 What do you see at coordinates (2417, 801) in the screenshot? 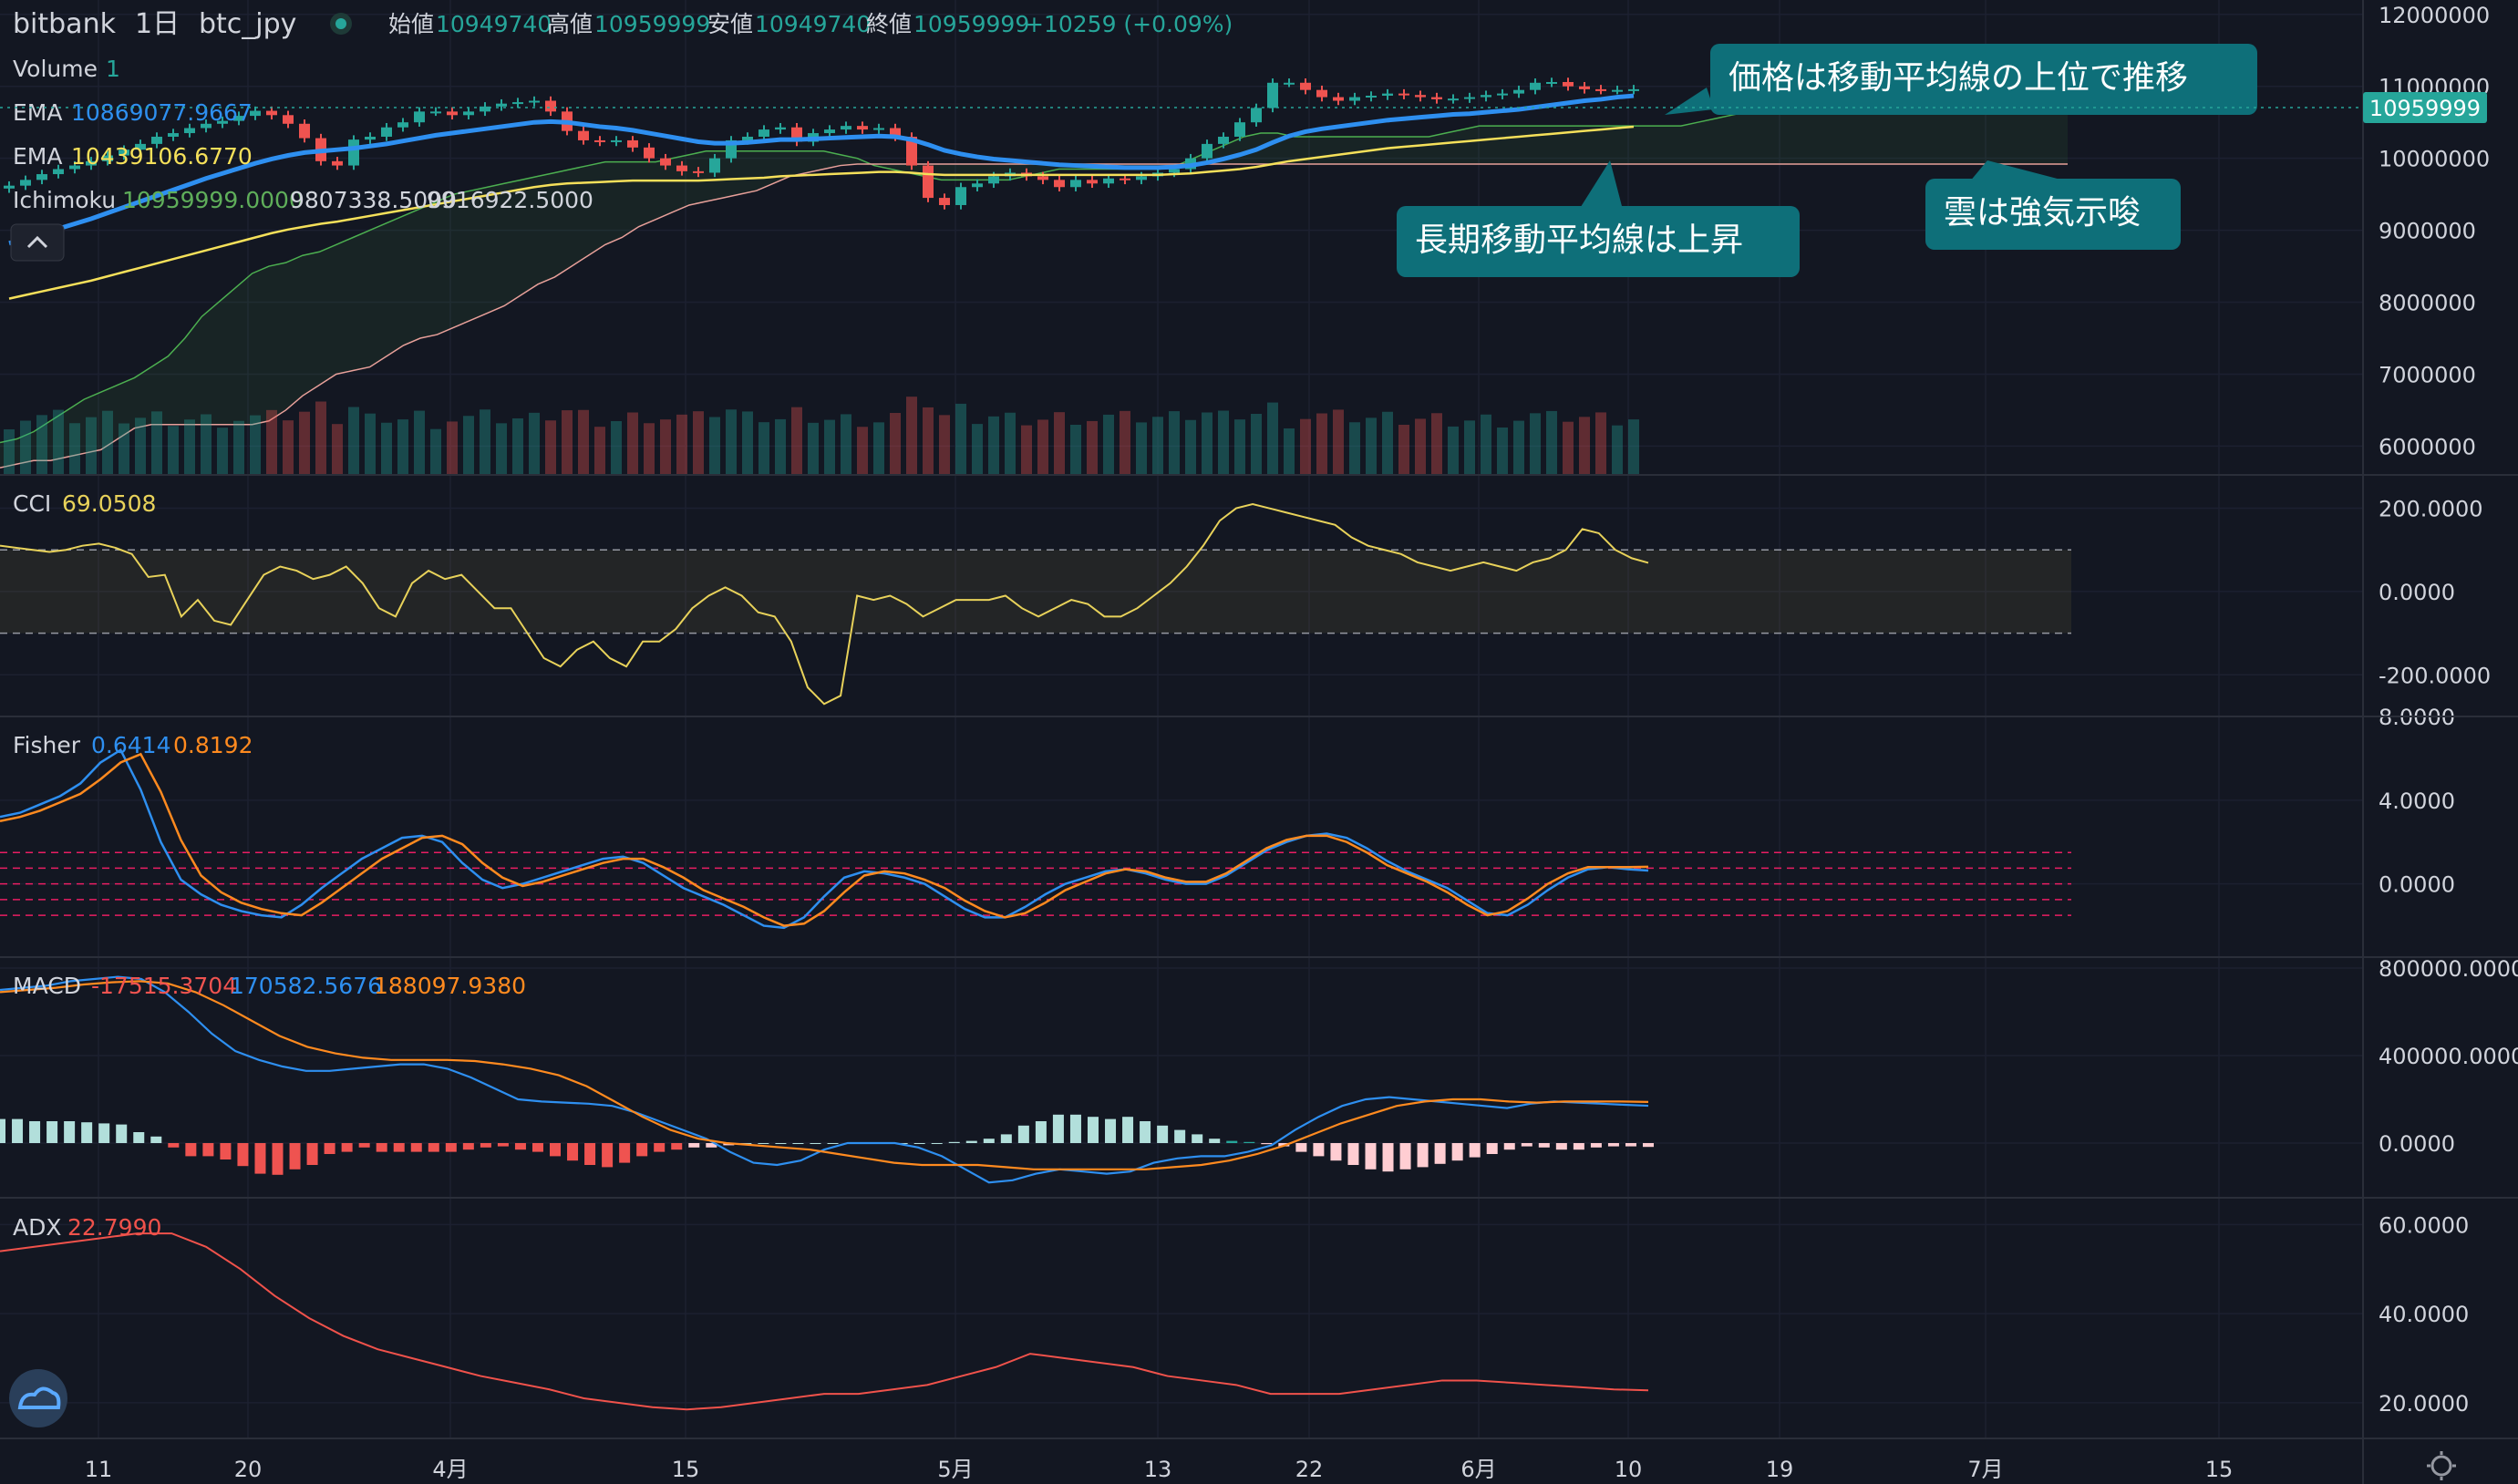
I see `fisher-axis-label: 4.0000` at bounding box center [2417, 801].